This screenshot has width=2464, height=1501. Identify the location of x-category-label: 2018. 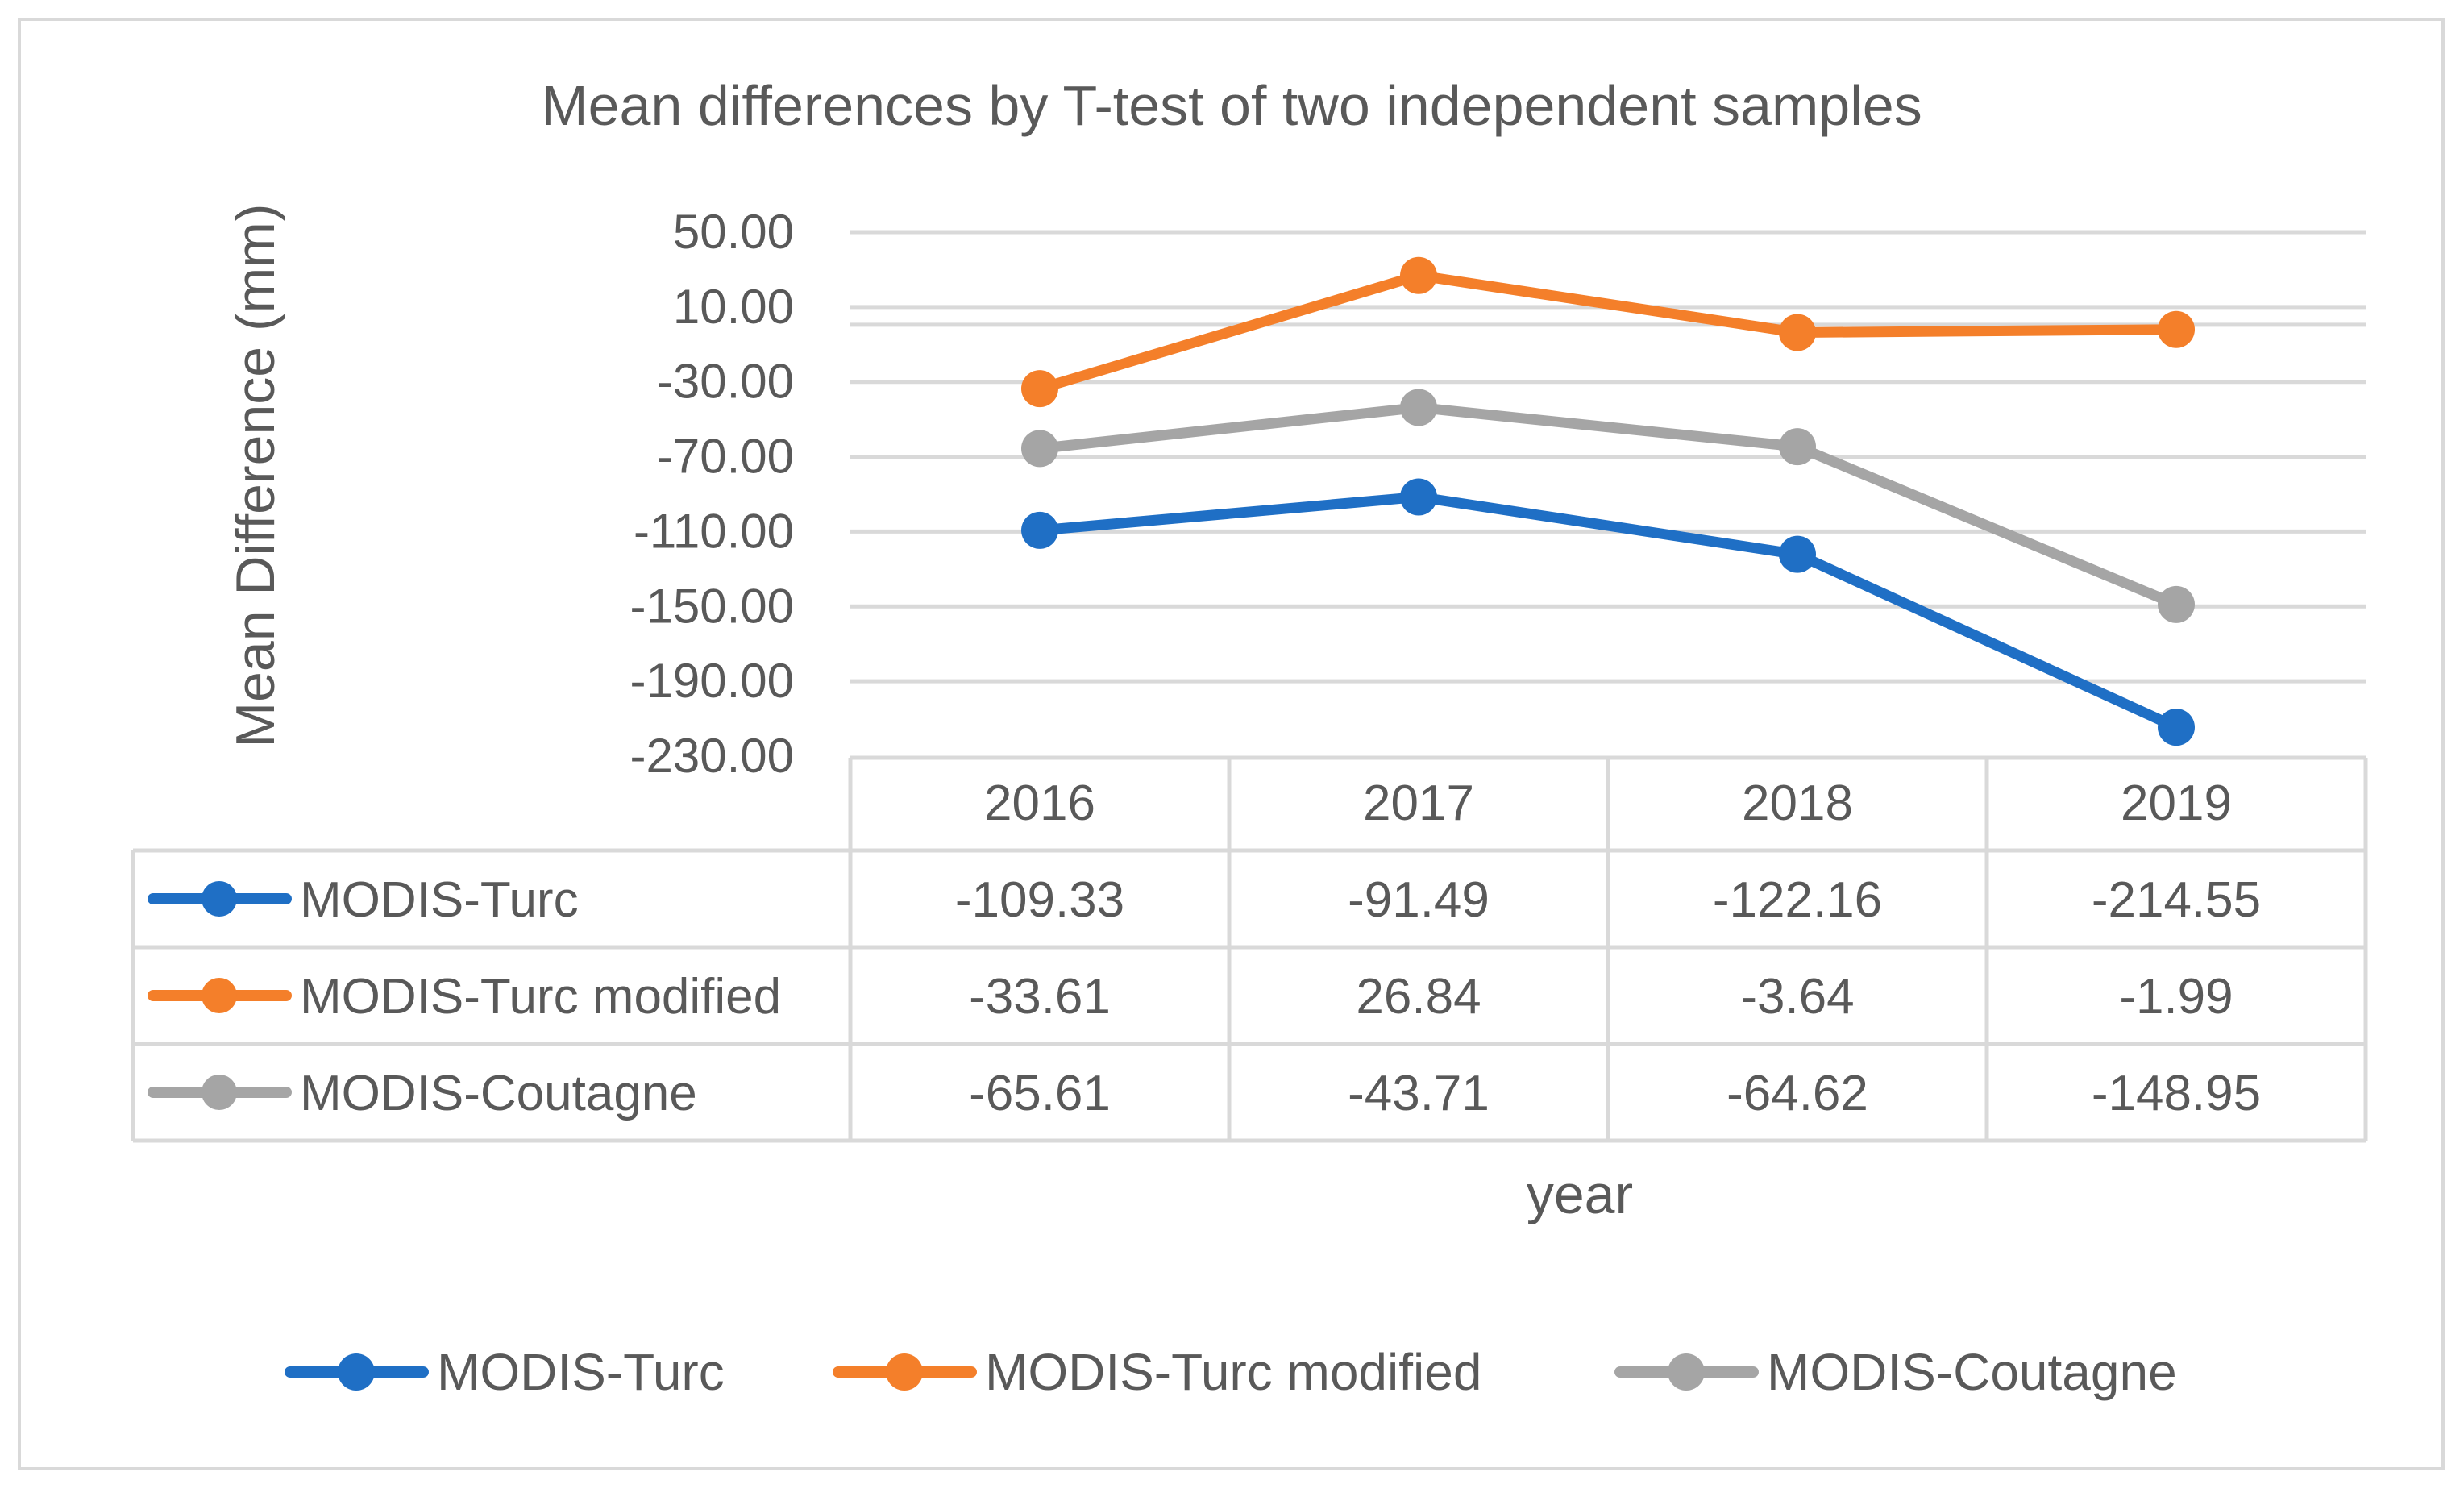
(1798, 803).